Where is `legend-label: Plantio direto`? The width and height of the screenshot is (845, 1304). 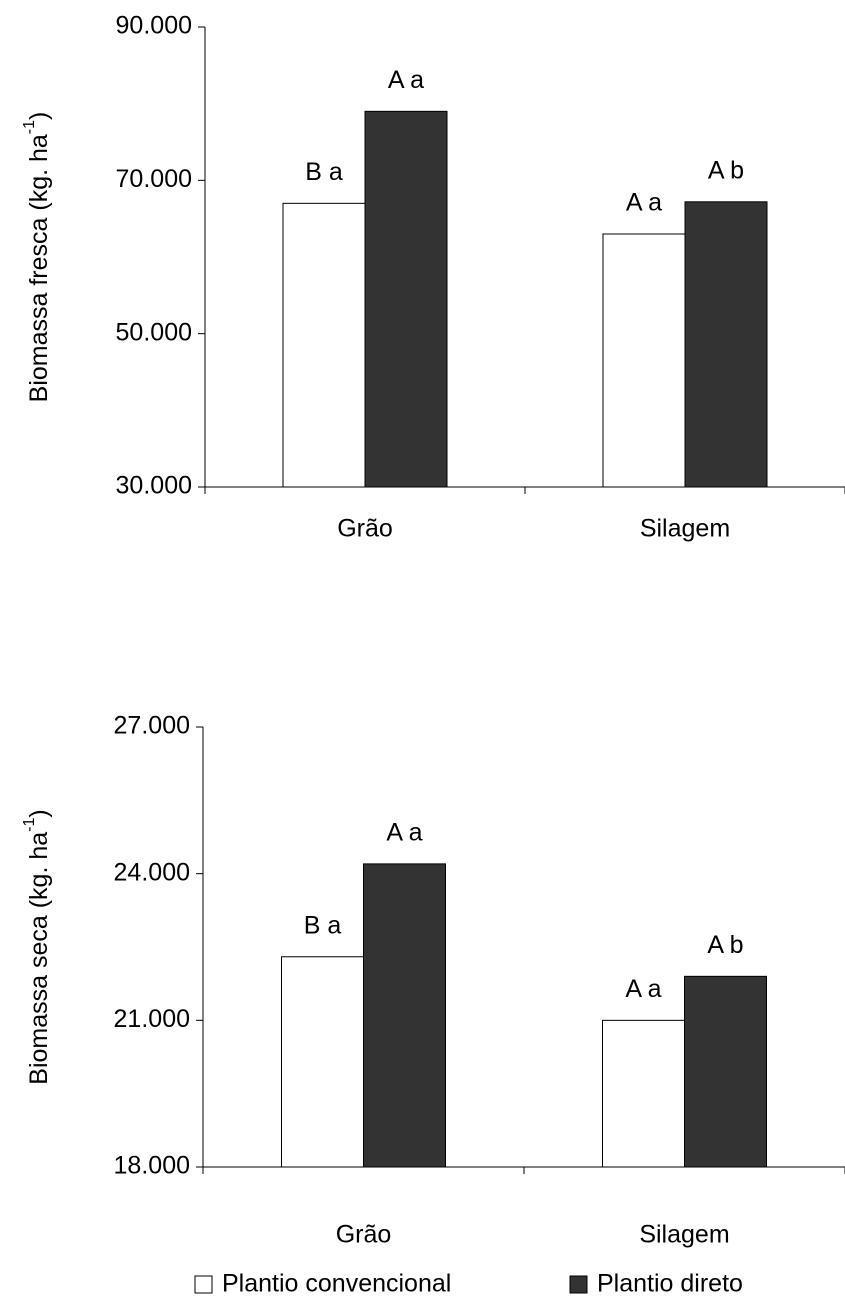
legend-label: Plantio direto is located at coordinates (670, 1284).